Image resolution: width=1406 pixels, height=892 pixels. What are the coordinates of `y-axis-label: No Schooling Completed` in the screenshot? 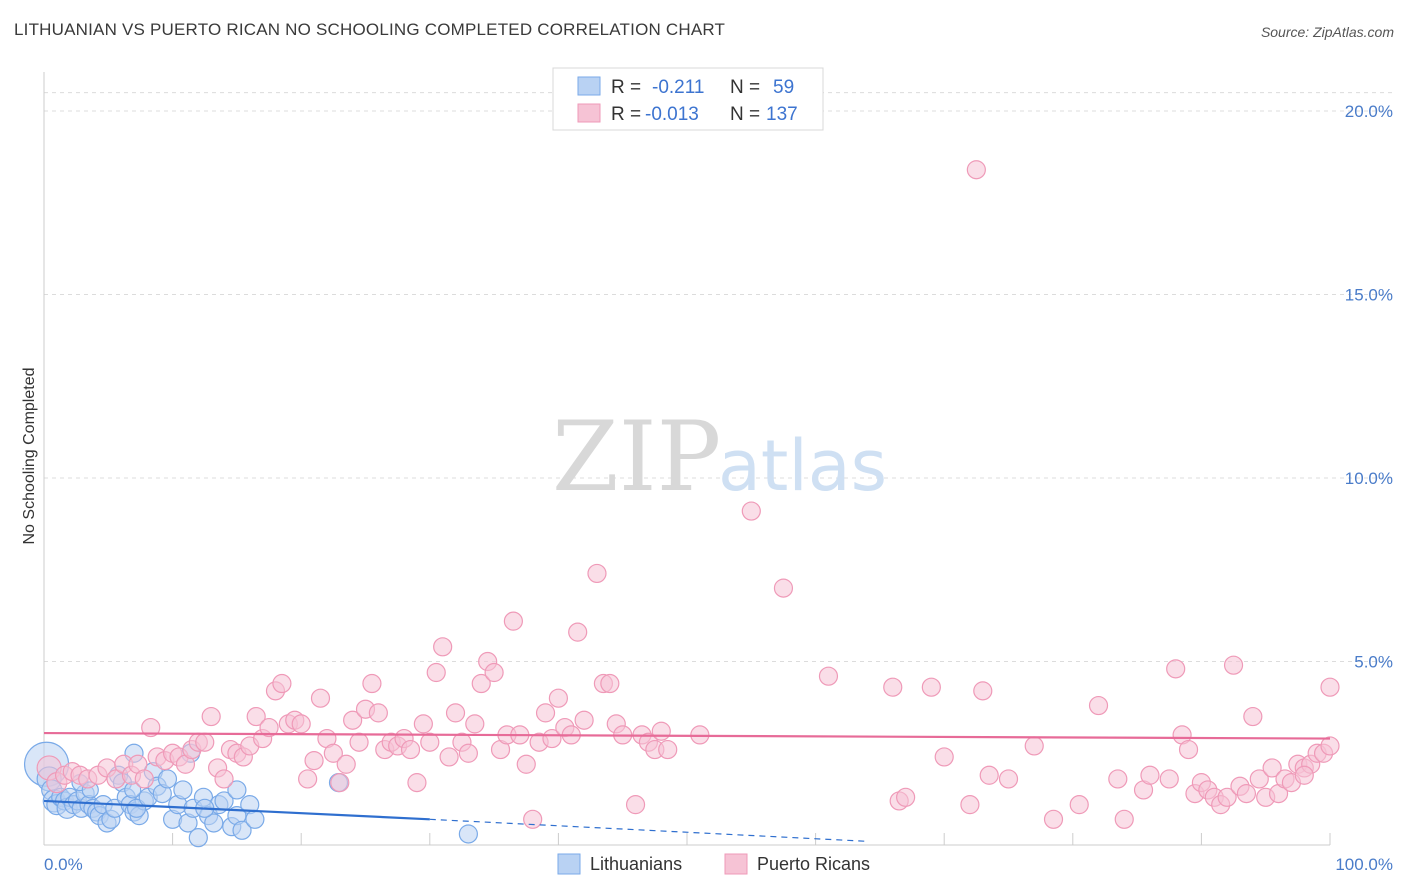 It's located at (29, 456).